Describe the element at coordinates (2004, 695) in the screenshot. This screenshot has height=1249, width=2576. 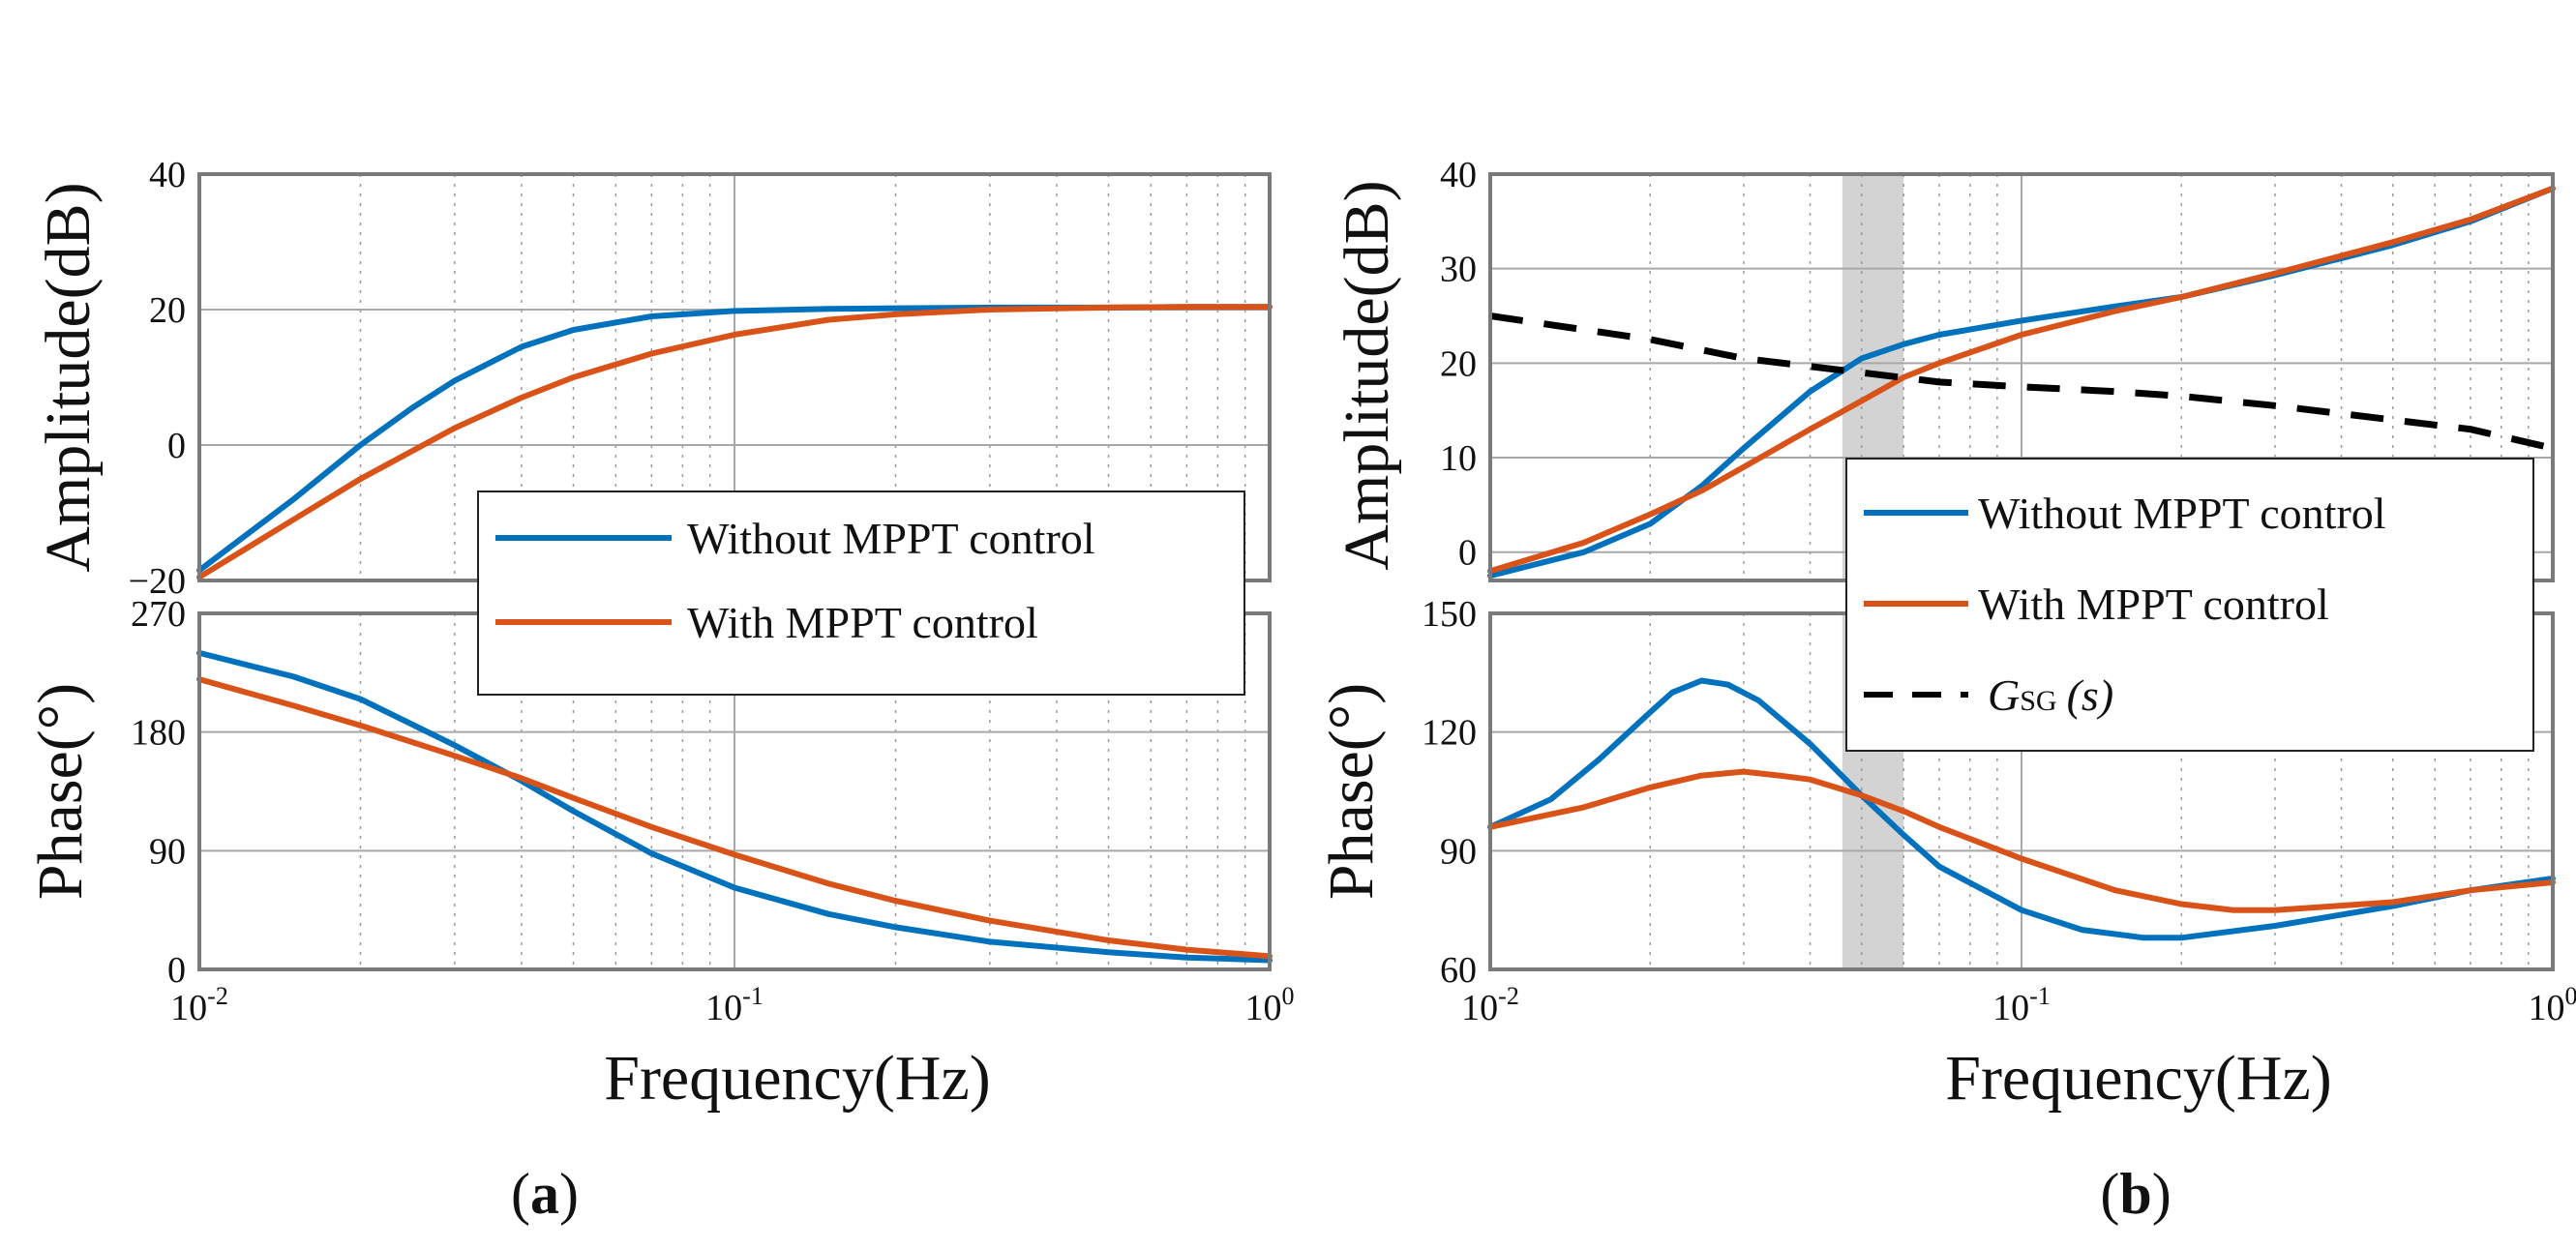
I see `gsg-symbol: G` at that location.